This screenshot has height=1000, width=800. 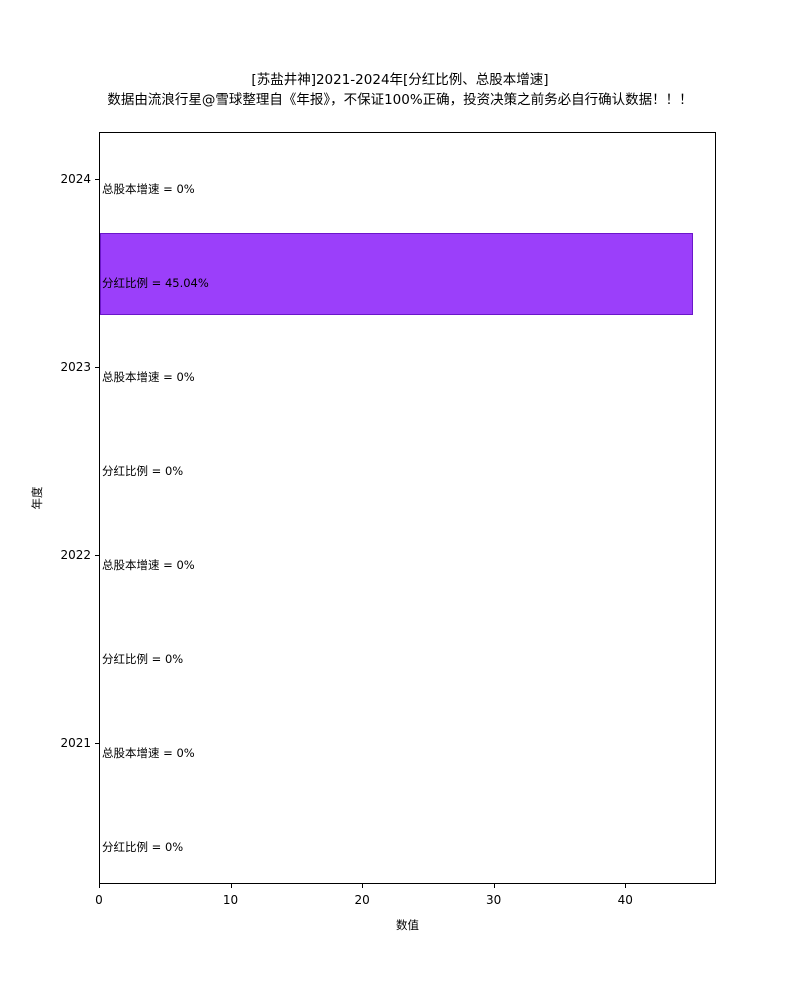 I want to click on y-tick-label-2024: 2024, so click(x=75, y=179).